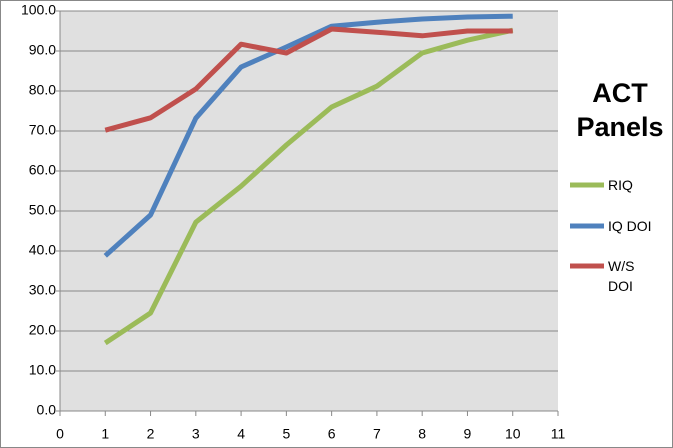 This screenshot has height=448, width=673. Describe the element at coordinates (630, 226) in the screenshot. I see `legend-label: IQ DOI` at that location.